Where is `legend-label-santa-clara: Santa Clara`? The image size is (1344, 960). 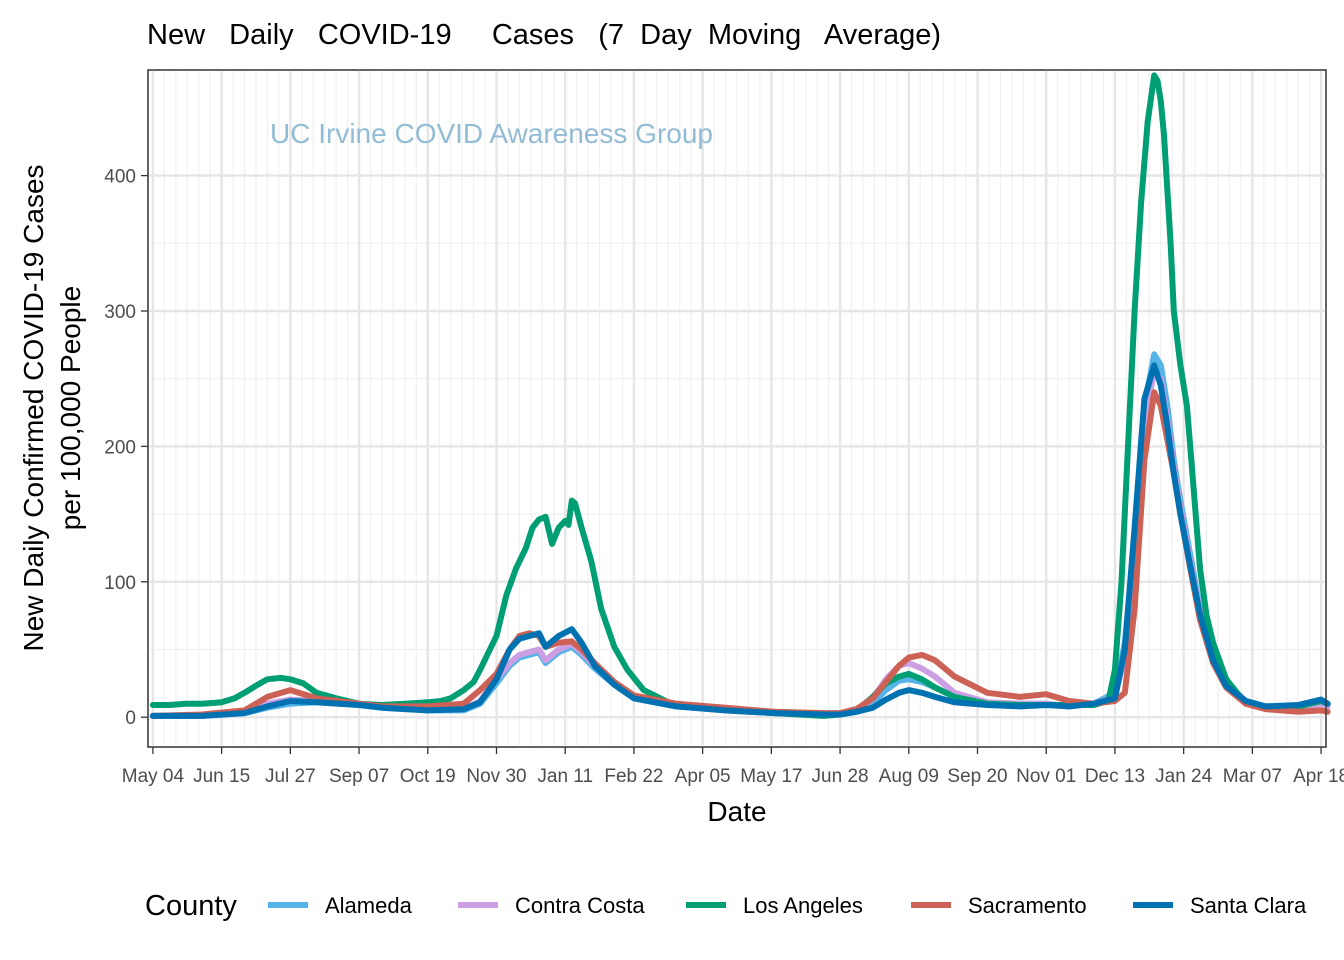 legend-label-santa-clara: Santa Clara is located at coordinates (1248, 905).